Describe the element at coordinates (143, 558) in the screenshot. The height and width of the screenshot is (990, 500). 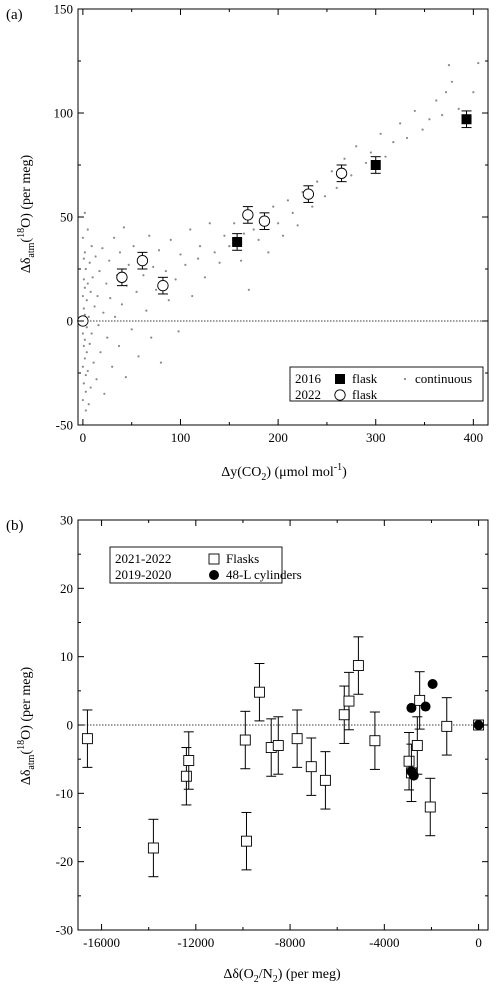
I see `legend-year: 2021-2022` at that location.